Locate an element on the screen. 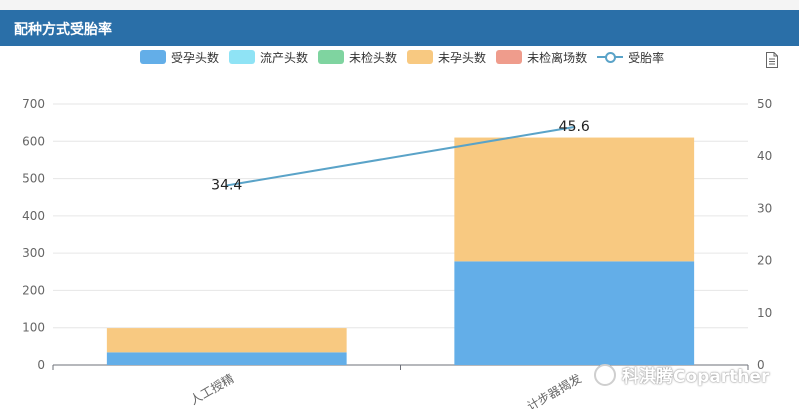 This screenshot has width=799, height=409. x-tick-label: 计步器揭发 is located at coordinates (553, 390).